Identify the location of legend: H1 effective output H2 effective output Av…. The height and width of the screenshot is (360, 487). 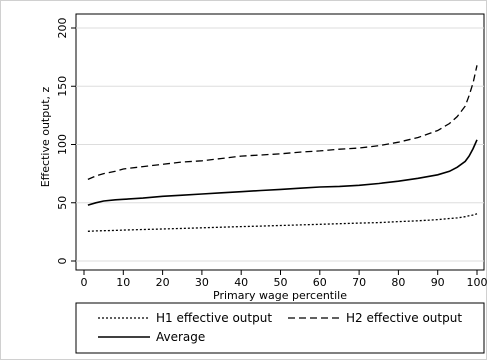
(280, 328).